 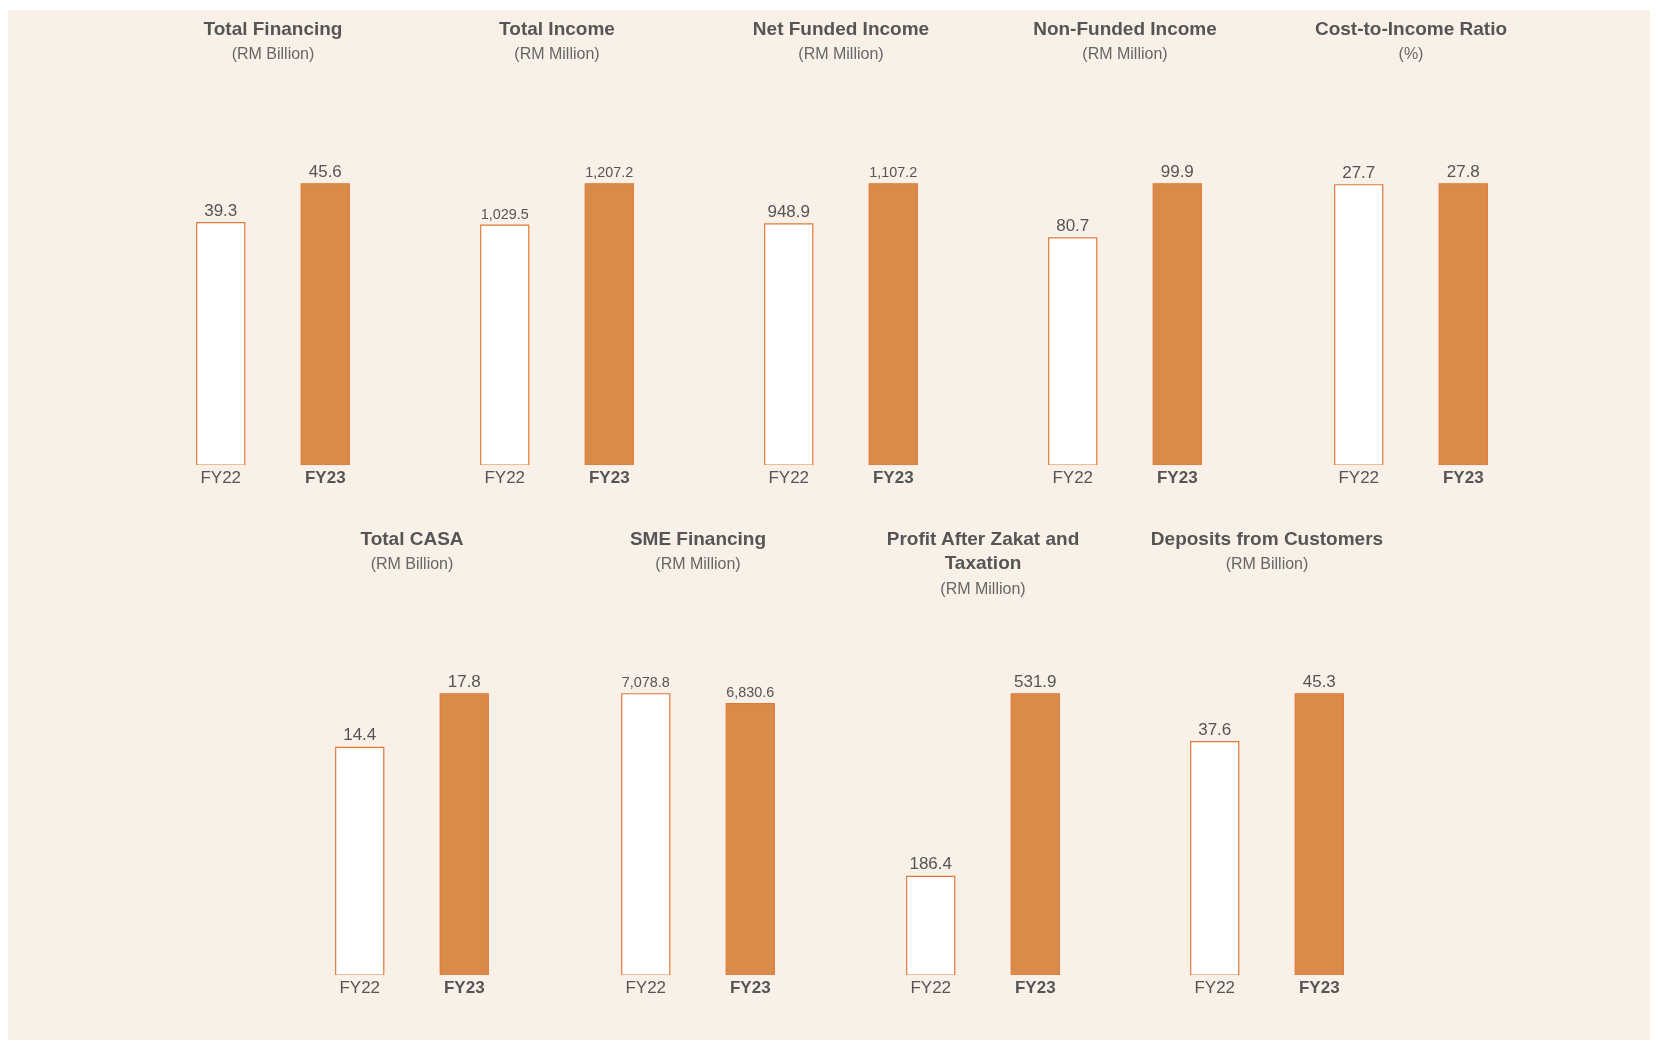 I want to click on chart-title: Net Funded Income, so click(x=841, y=28).